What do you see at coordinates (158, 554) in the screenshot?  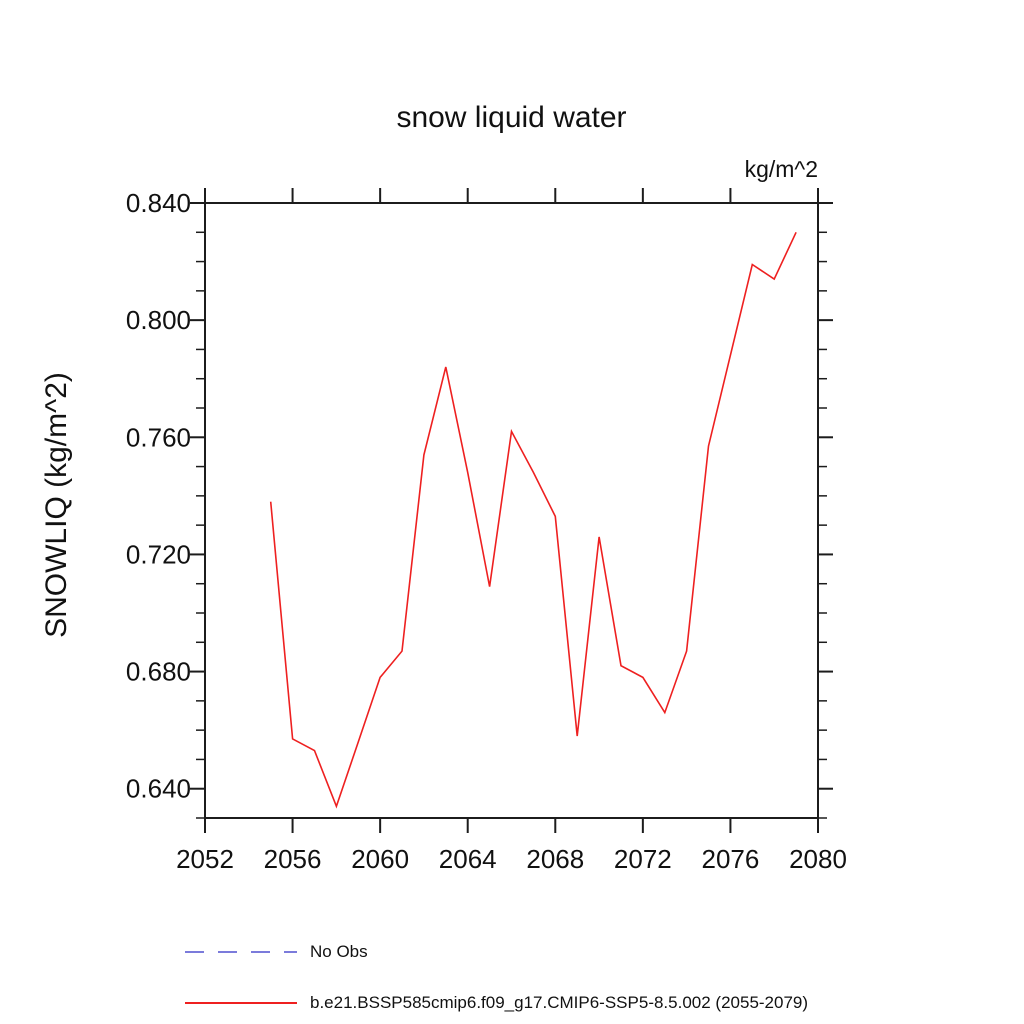 I see `y-tick-label: 0.720` at bounding box center [158, 554].